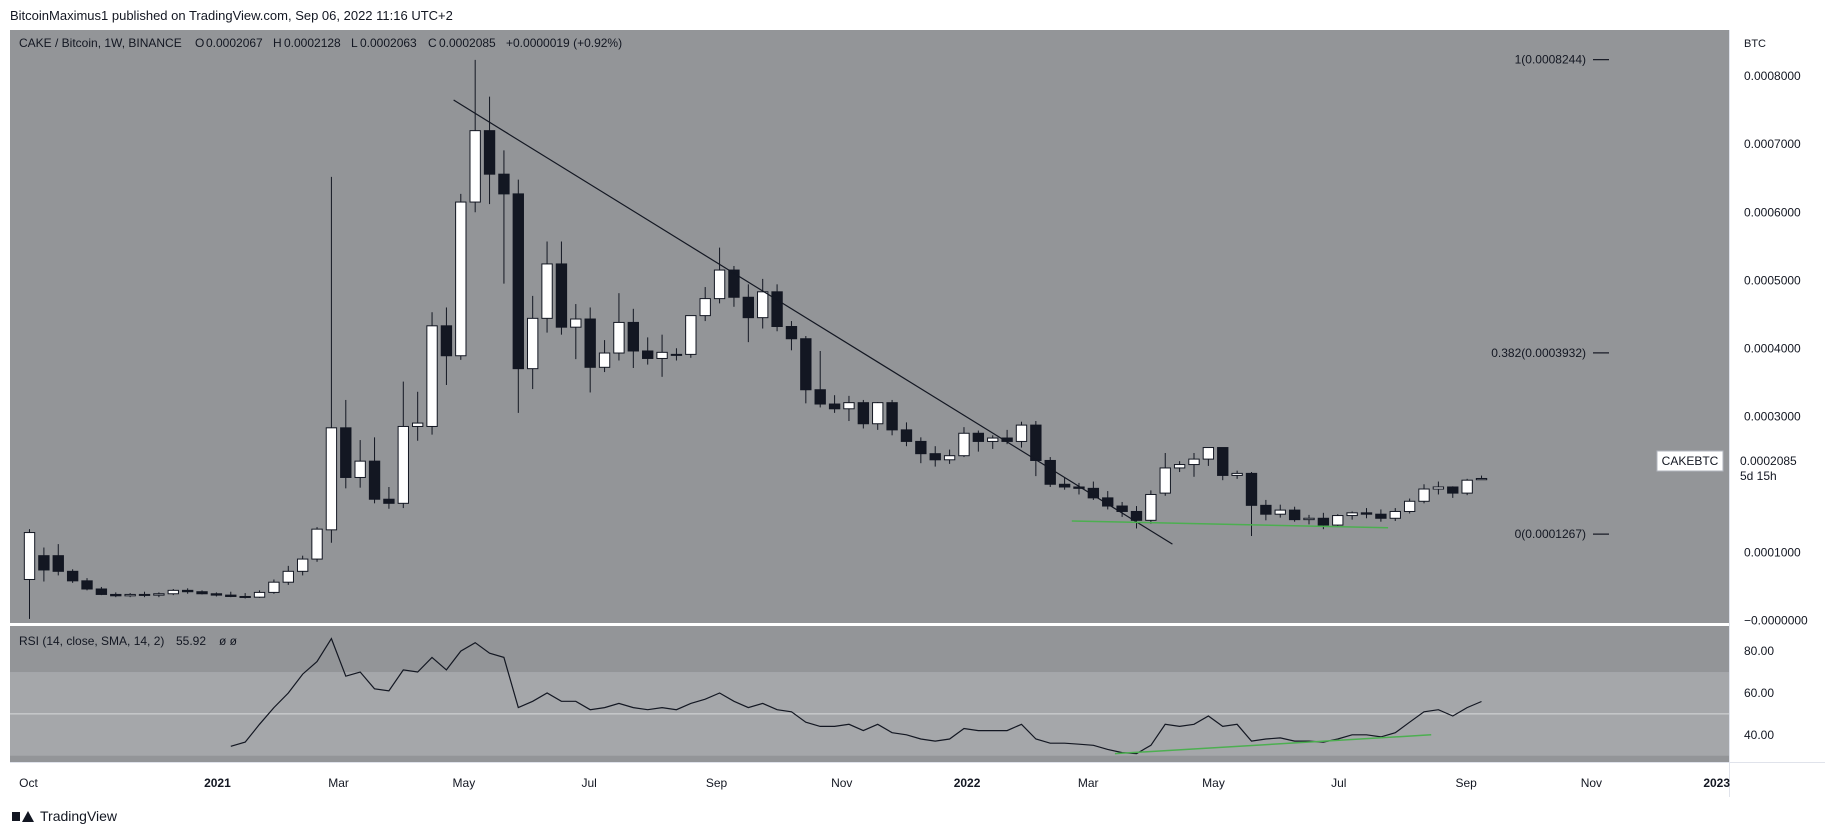 This screenshot has width=1825, height=837. I want to click on price-tick-label: 0.0006000, so click(1772, 212).